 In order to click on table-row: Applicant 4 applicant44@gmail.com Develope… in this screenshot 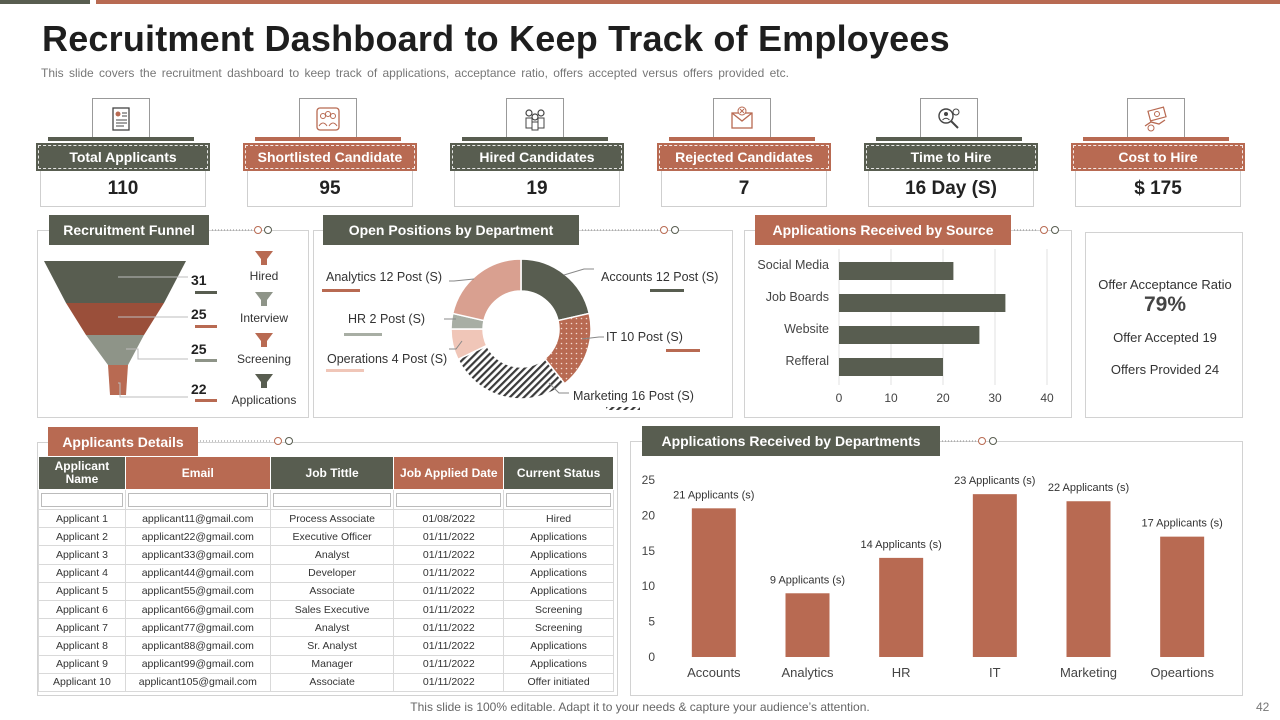, I will do `click(326, 573)`.